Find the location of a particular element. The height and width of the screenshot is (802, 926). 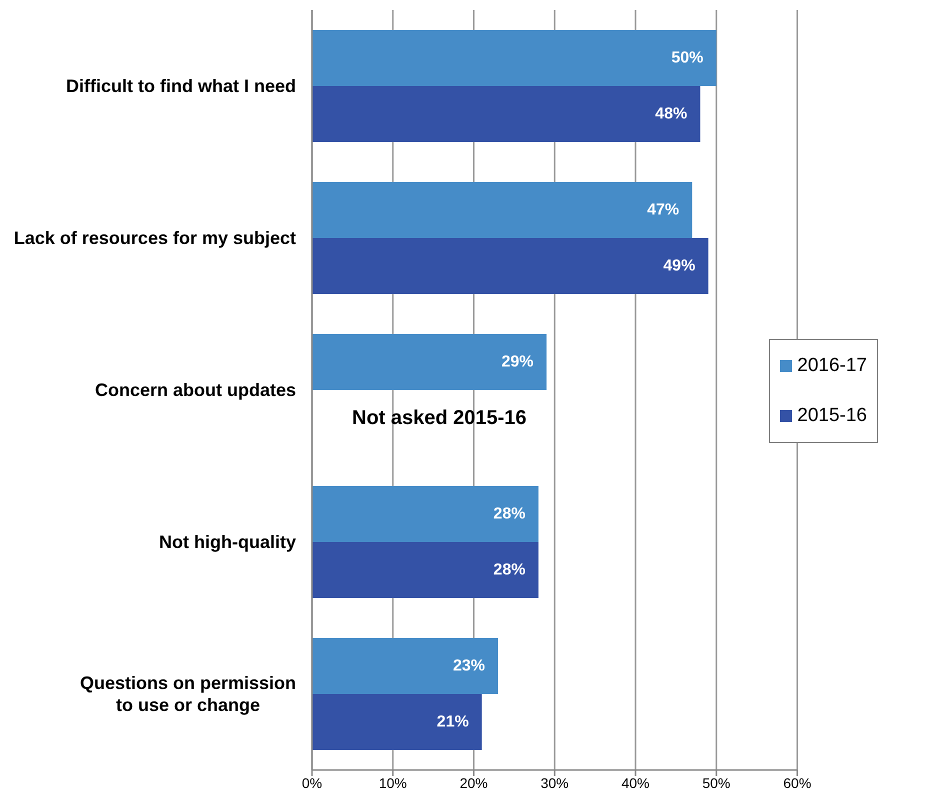

y-tick-label: Questions on permission to use or change is located at coordinates (188, 694).